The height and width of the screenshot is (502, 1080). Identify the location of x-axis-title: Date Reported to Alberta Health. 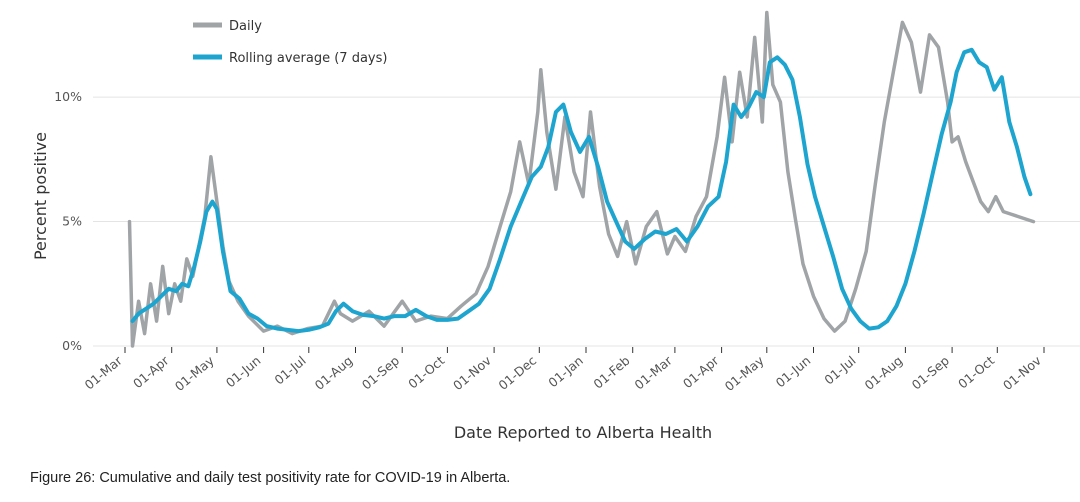
(583, 432).